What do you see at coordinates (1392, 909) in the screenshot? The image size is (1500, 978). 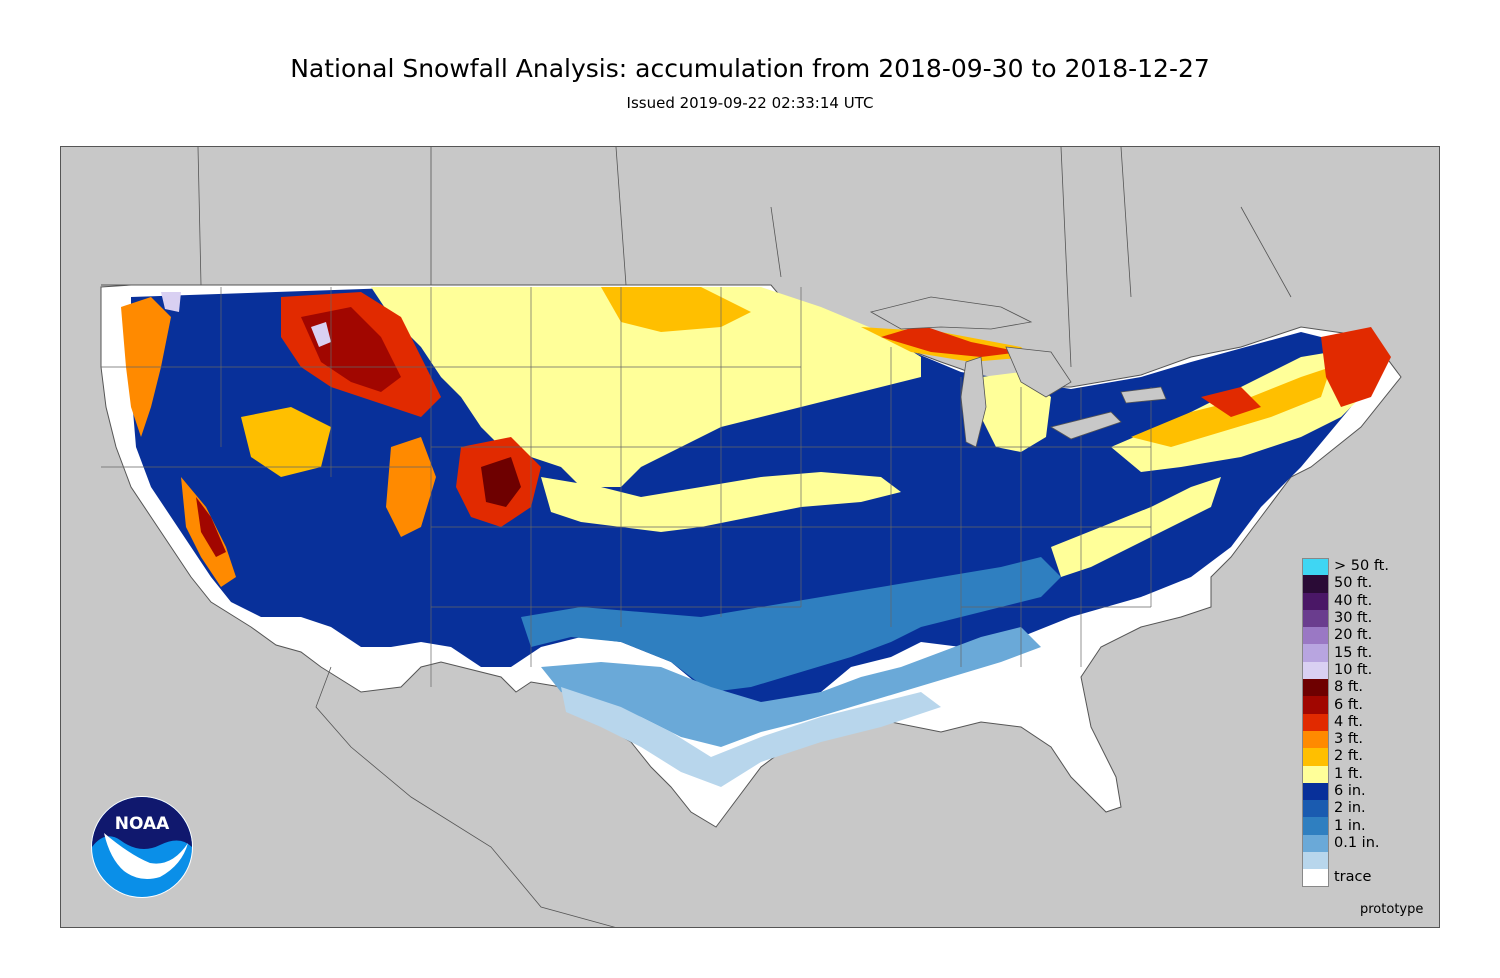 I see `prototype-label: prototype` at bounding box center [1392, 909].